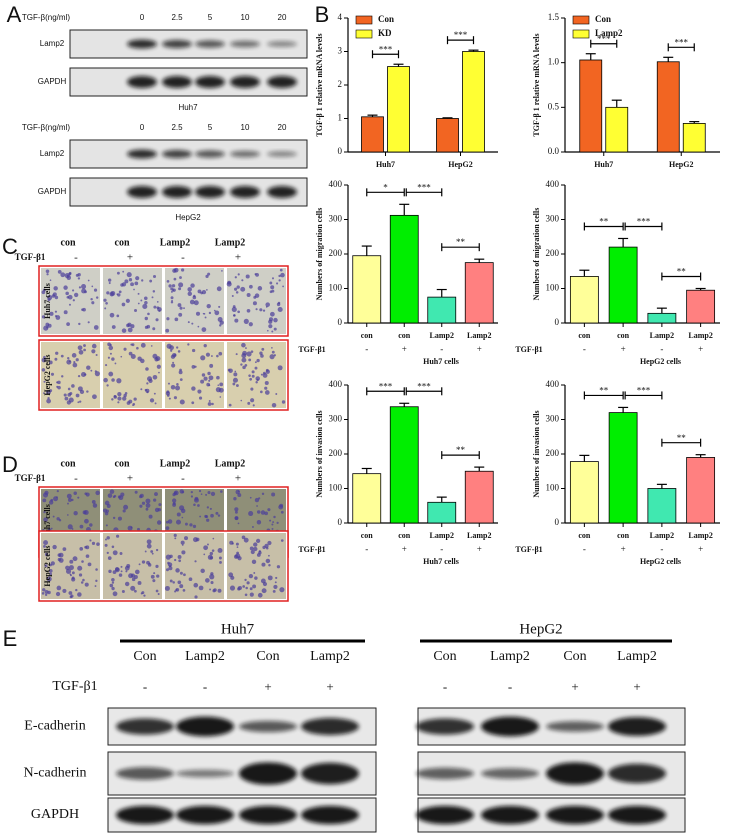 This screenshot has height=835, width=731. I want to click on sig-label: *, so click(385, 187).